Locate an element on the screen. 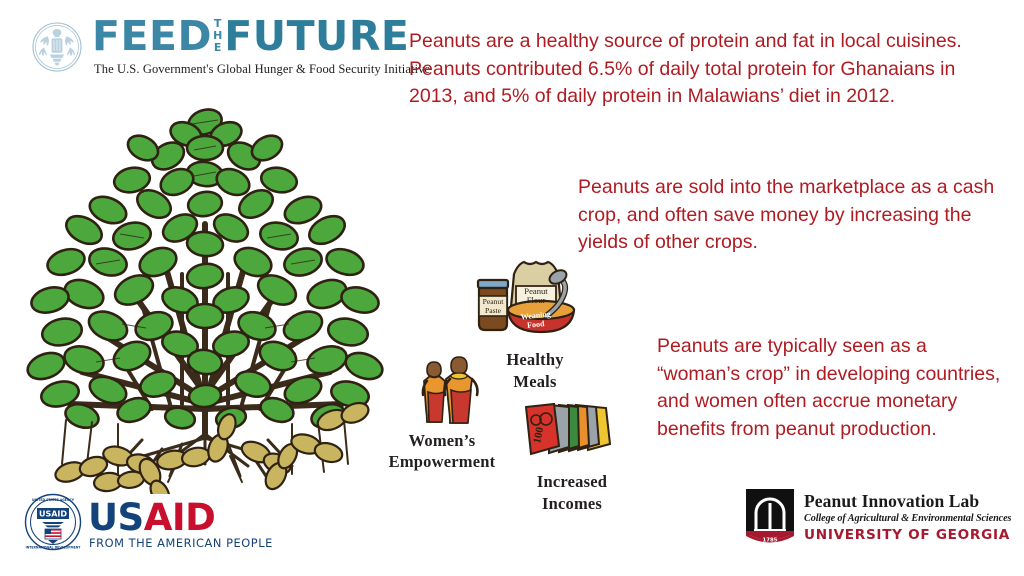 The height and width of the screenshot is (576, 1024). banknote-portrait is located at coordinates (541, 419).